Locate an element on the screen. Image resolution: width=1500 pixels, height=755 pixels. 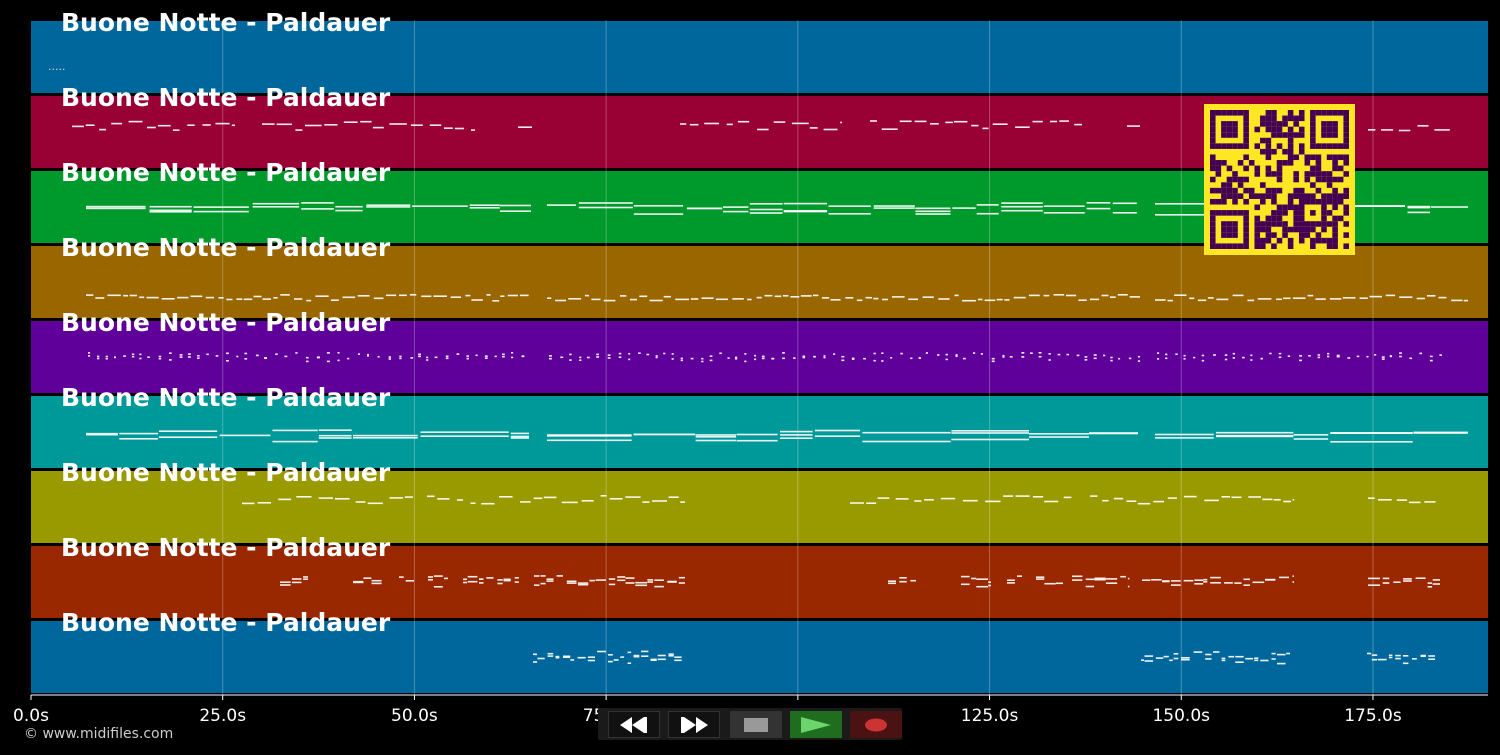
stop-button is located at coordinates (756, 724).